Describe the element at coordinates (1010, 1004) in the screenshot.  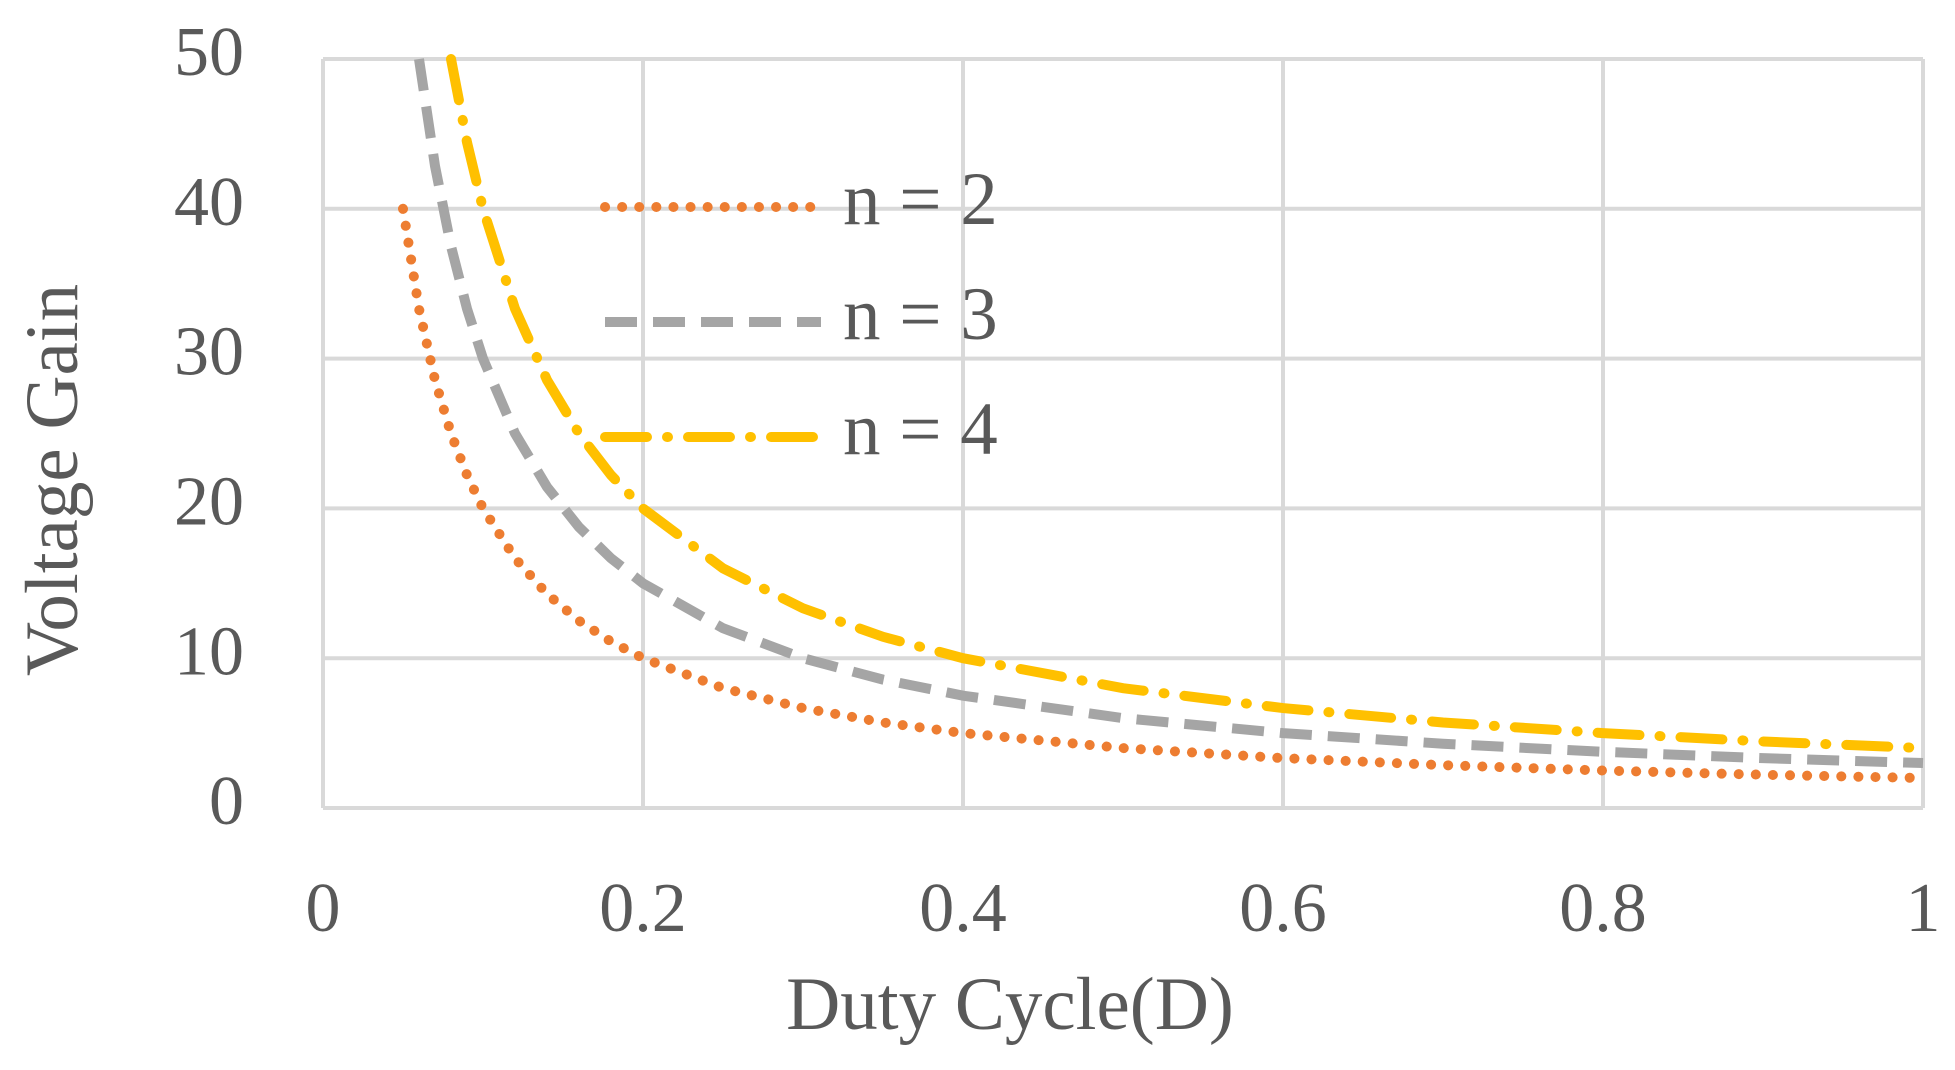
I see `x-axis-title: Duty Cycle(D)` at that location.